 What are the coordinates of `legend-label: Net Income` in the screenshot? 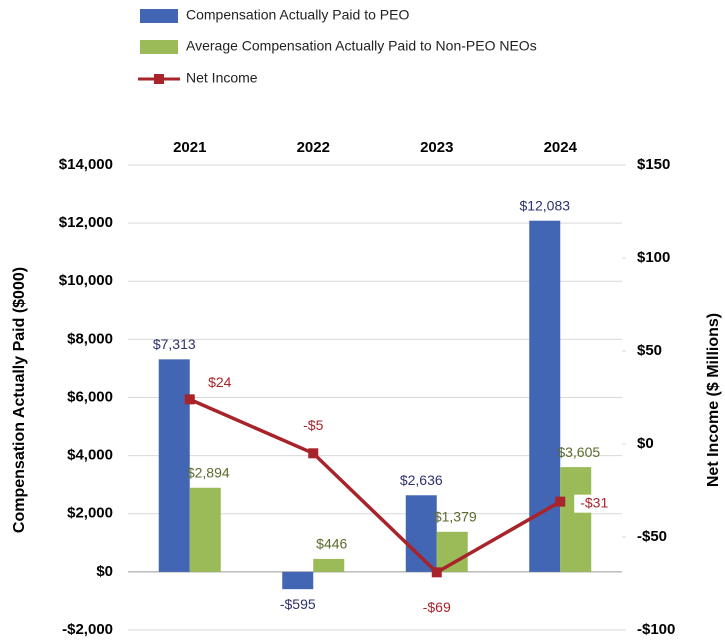 It's located at (222, 78).